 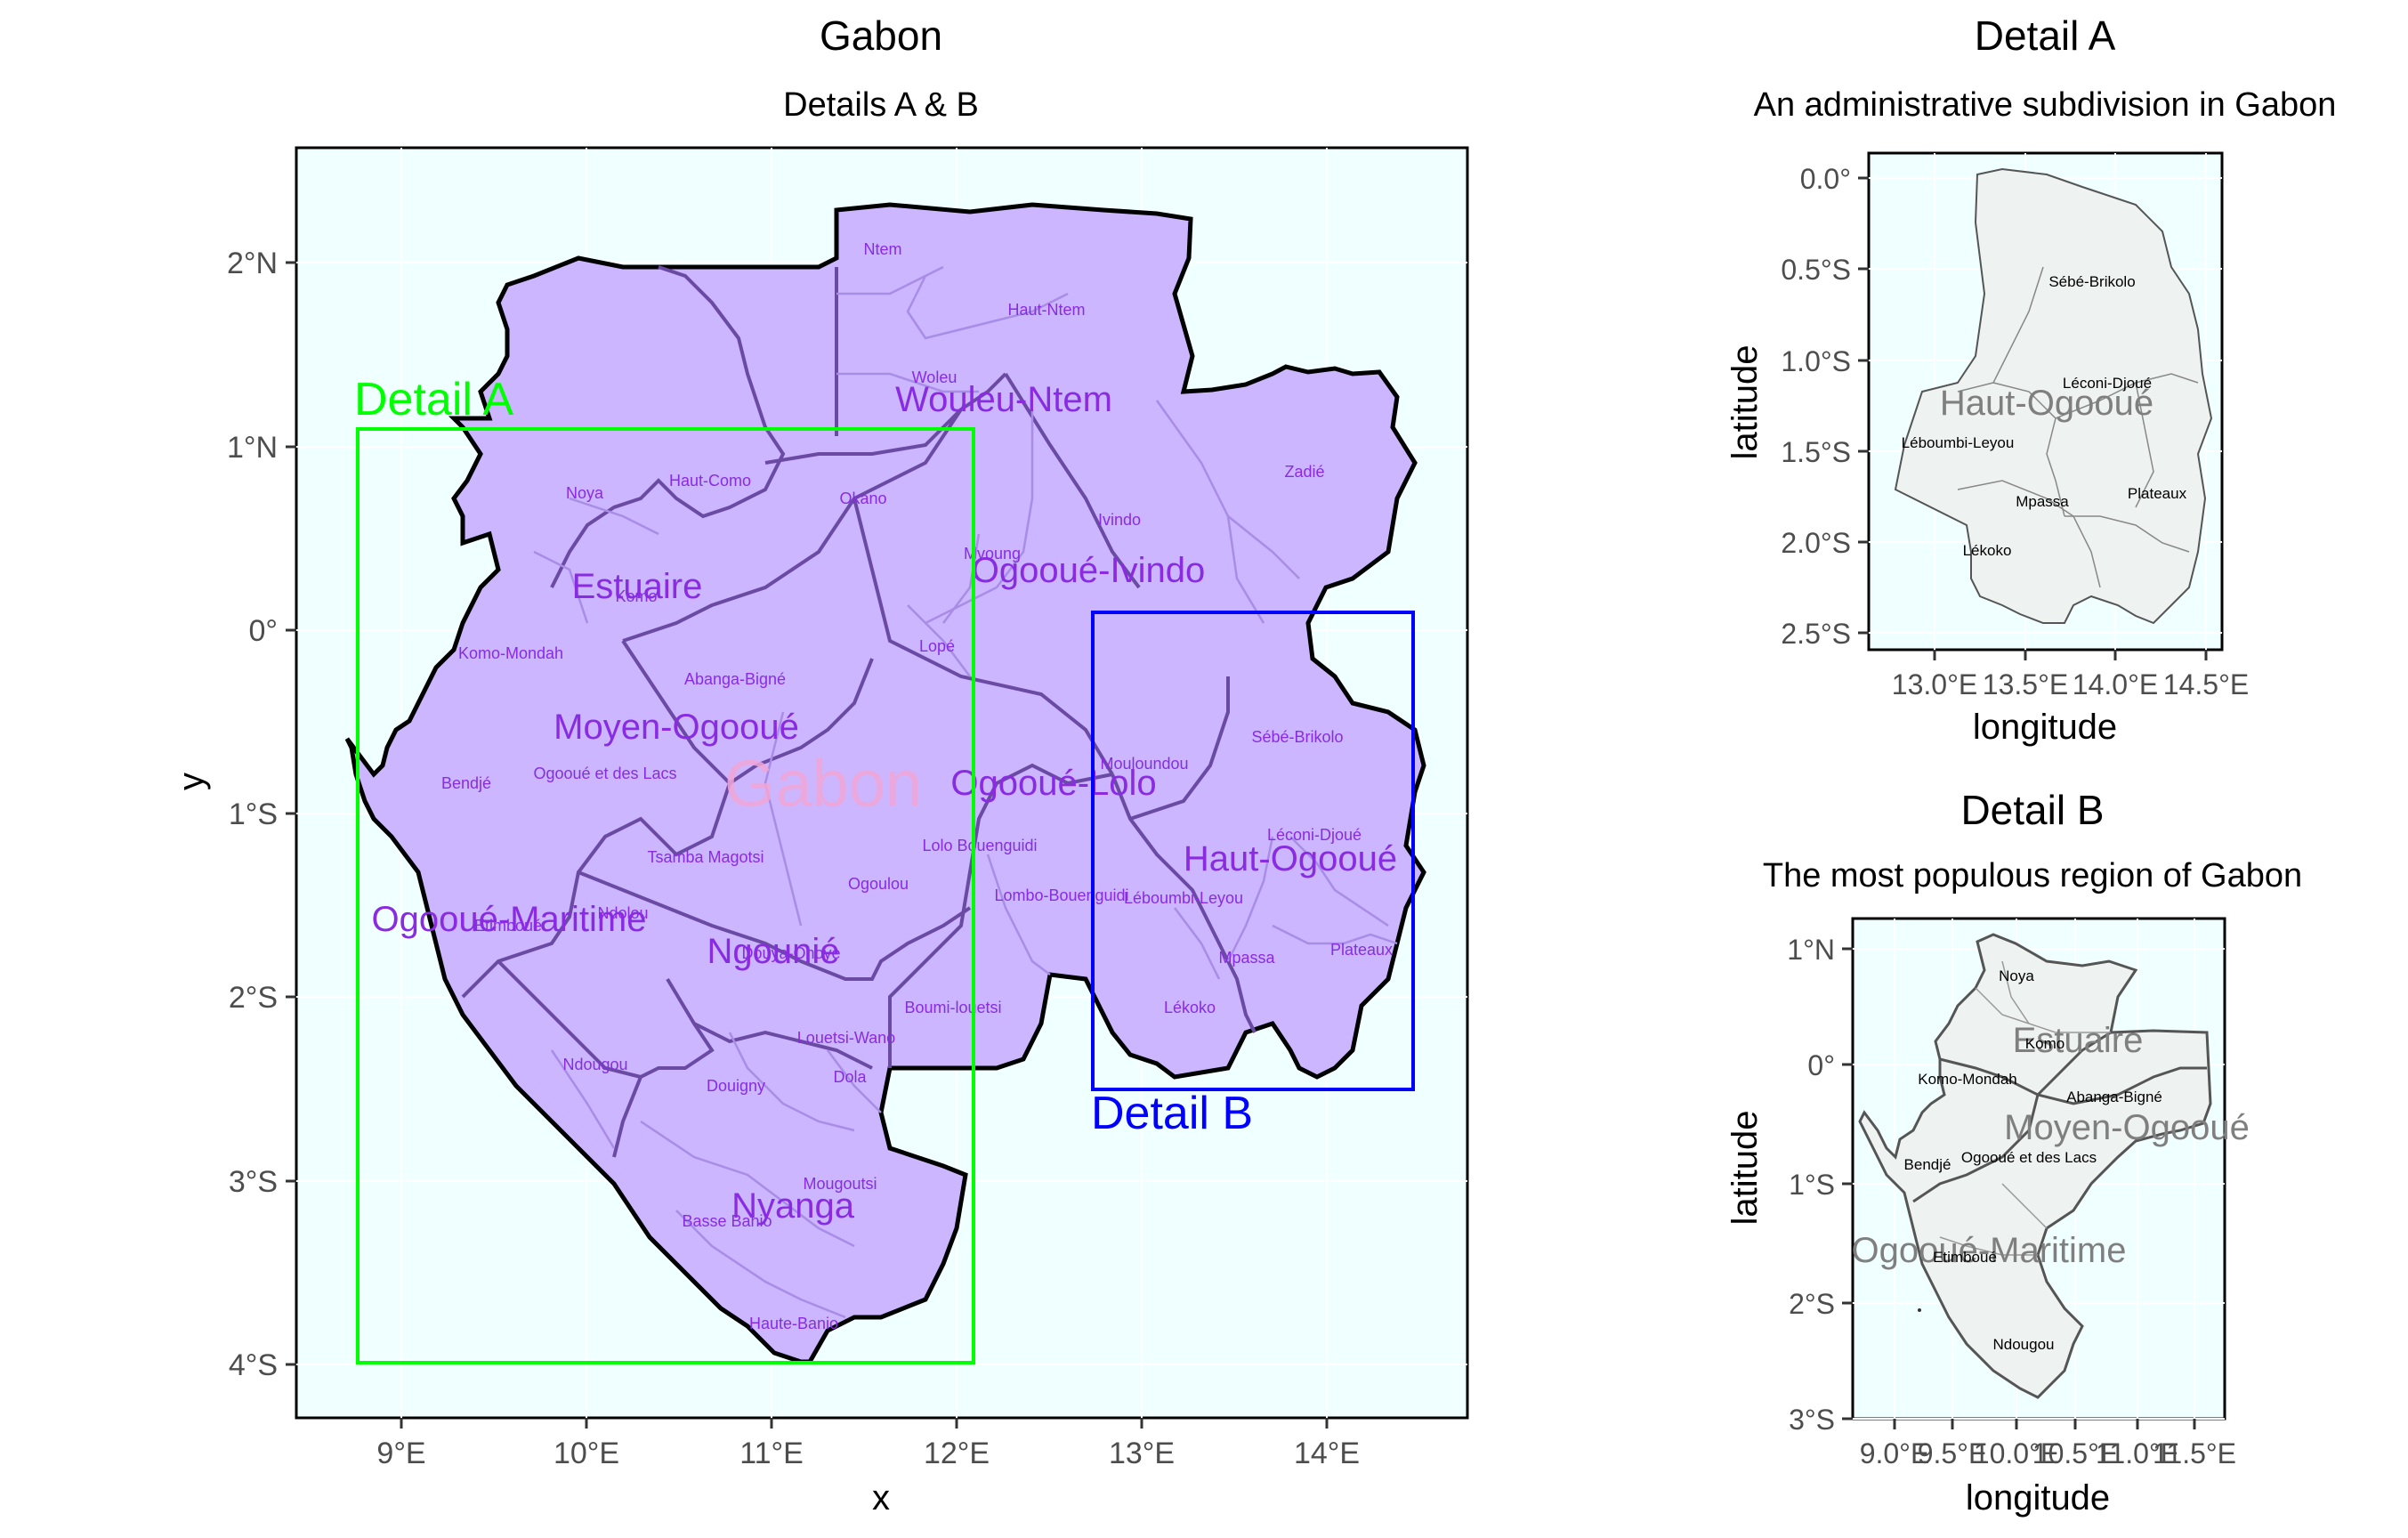 What do you see at coordinates (1053, 783) in the screenshot?
I see `province-label: Ogooué-Lolo` at bounding box center [1053, 783].